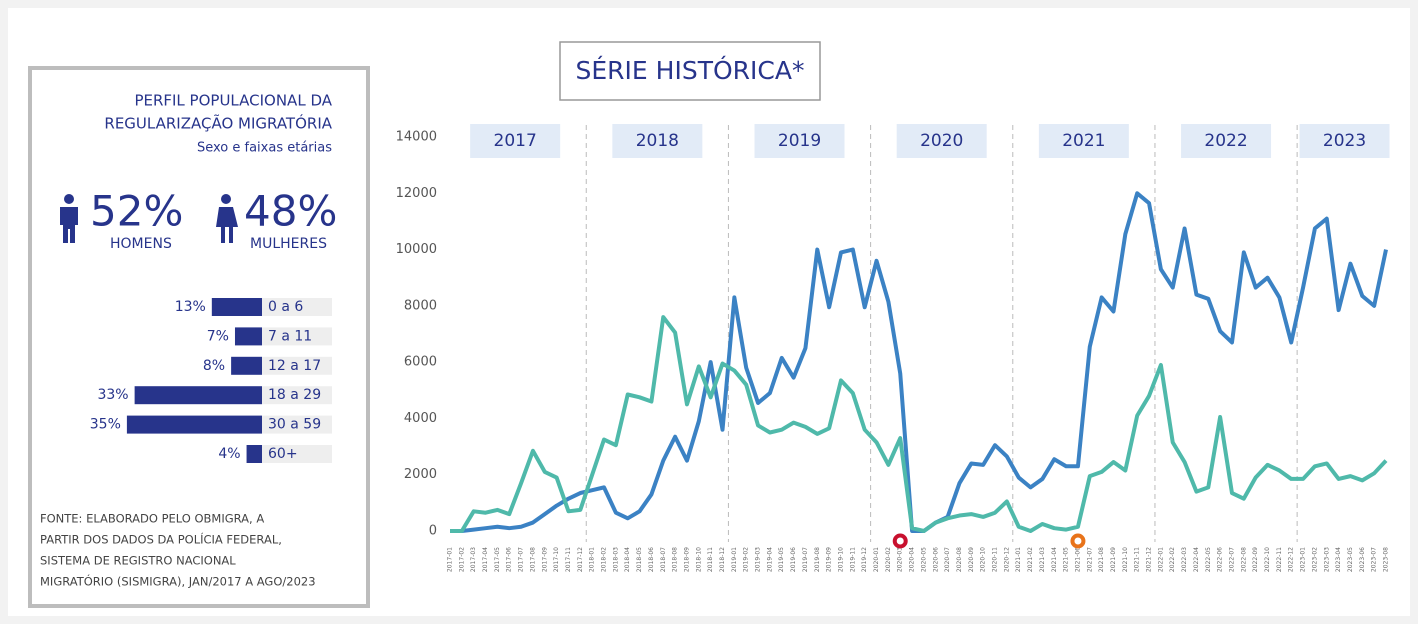 The height and width of the screenshot is (624, 1418). What do you see at coordinates (935, 559) in the screenshot?
I see `x-tick-label: 2020-06` at bounding box center [935, 559].